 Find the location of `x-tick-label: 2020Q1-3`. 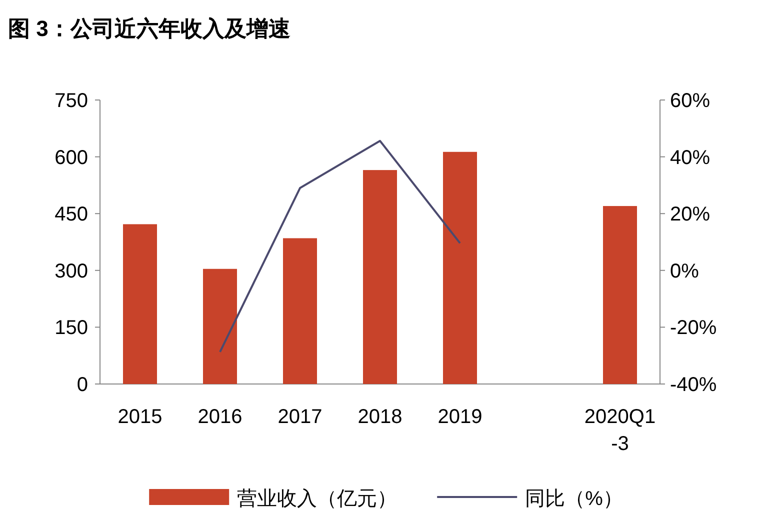

x-tick-label: 2020Q1-3 is located at coordinates (620, 430).